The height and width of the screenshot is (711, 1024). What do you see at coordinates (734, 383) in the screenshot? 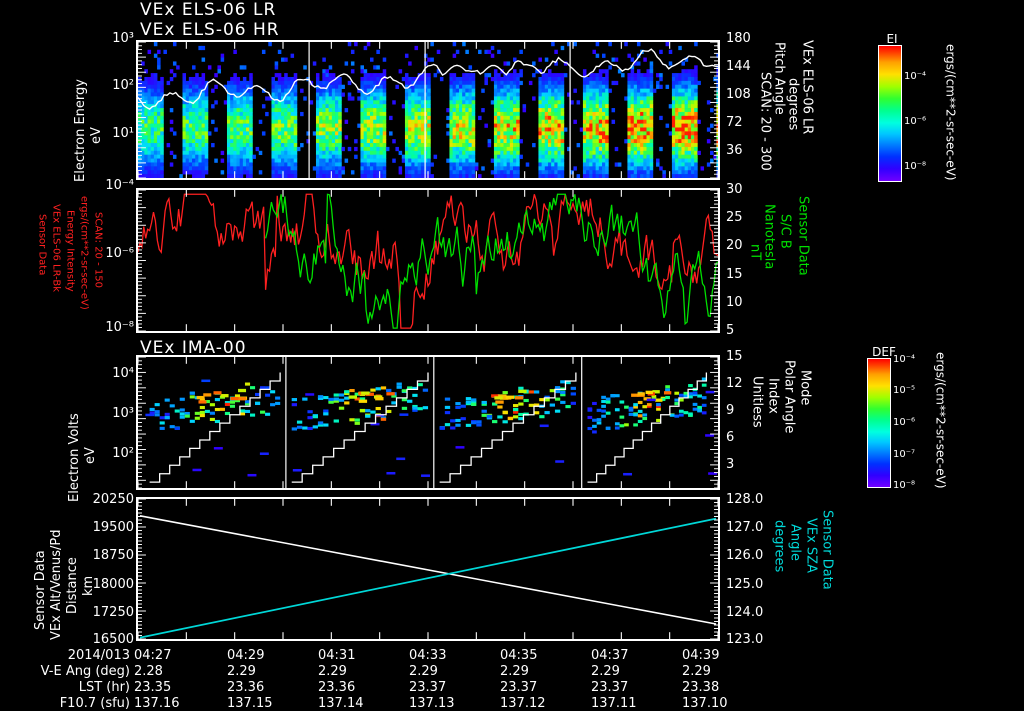
I see `panel3-y2tick-1: 12` at bounding box center [734, 383].